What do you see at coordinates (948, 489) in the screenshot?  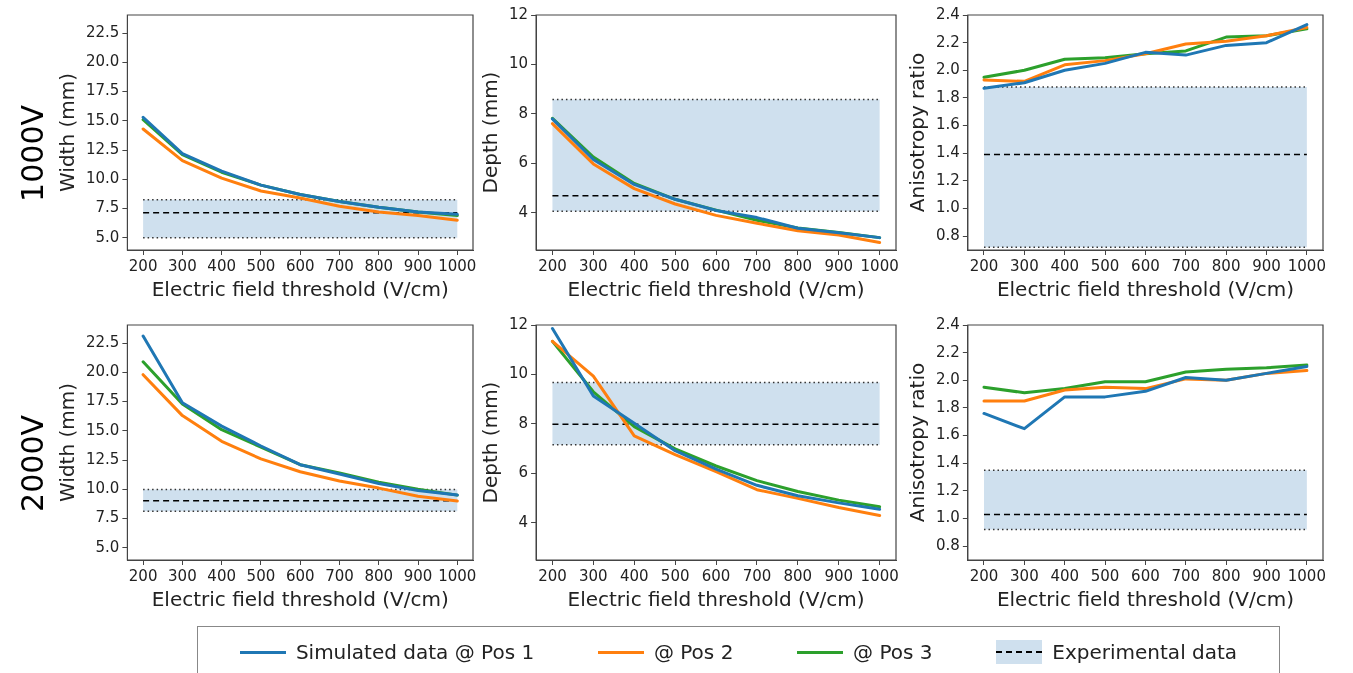 I see `y-tick-label: 1.2` at bounding box center [948, 489].